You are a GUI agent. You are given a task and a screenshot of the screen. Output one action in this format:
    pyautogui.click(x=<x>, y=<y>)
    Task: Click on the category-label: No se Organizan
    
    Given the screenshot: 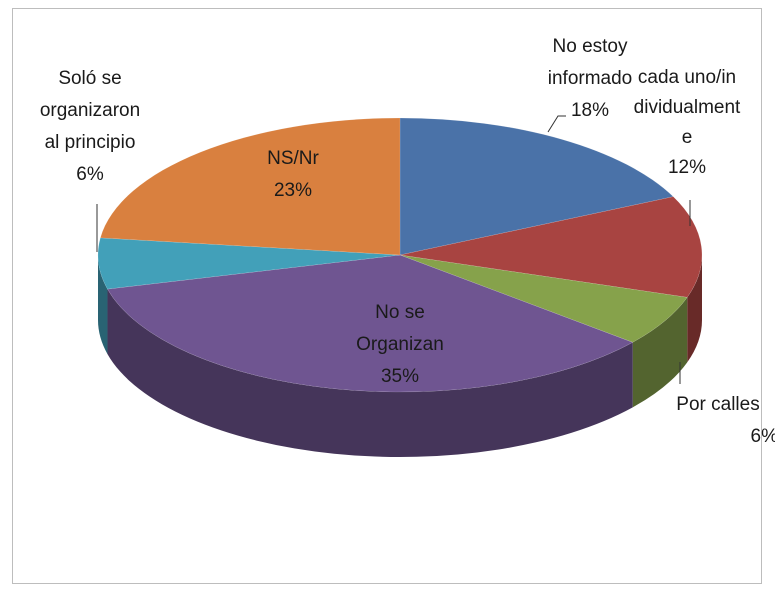 What is the action you would take?
    pyautogui.click(x=400, y=328)
    